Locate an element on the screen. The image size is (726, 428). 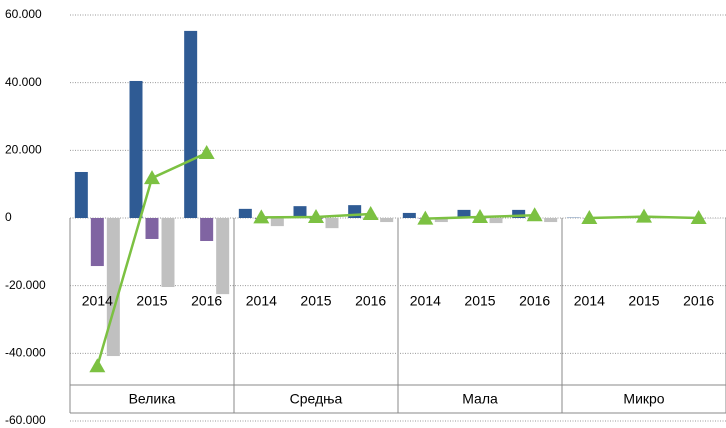
y-tick-label: -20.000 is located at coordinates (25, 285).